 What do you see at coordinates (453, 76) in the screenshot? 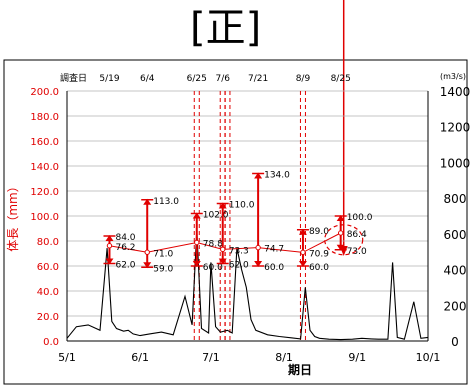
I see `y-right-axis-title: (m3/s)` at bounding box center [453, 76].